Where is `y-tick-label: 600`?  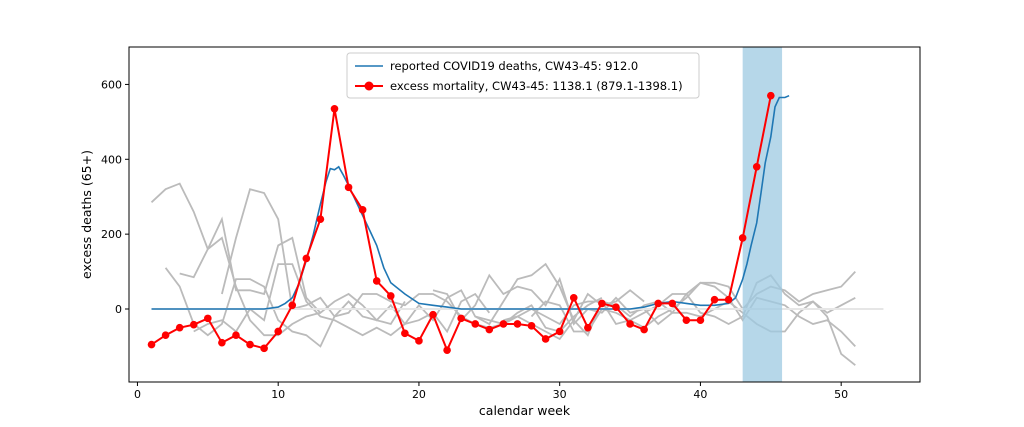
y-tick-label: 600 is located at coordinates (111, 84).